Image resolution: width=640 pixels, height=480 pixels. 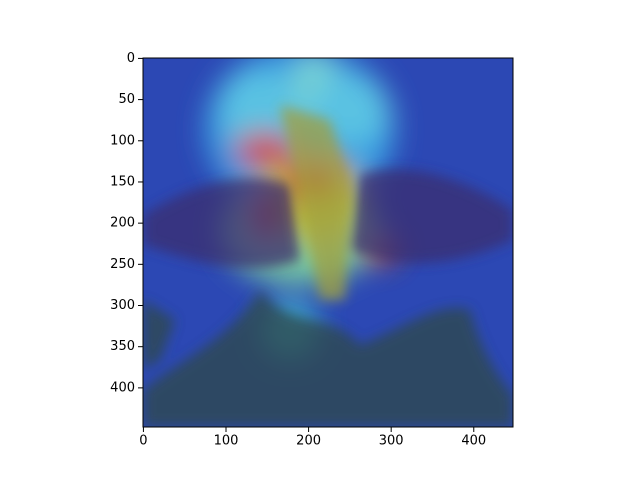 I want to click on y-tick-label: 150, so click(x=122, y=181).